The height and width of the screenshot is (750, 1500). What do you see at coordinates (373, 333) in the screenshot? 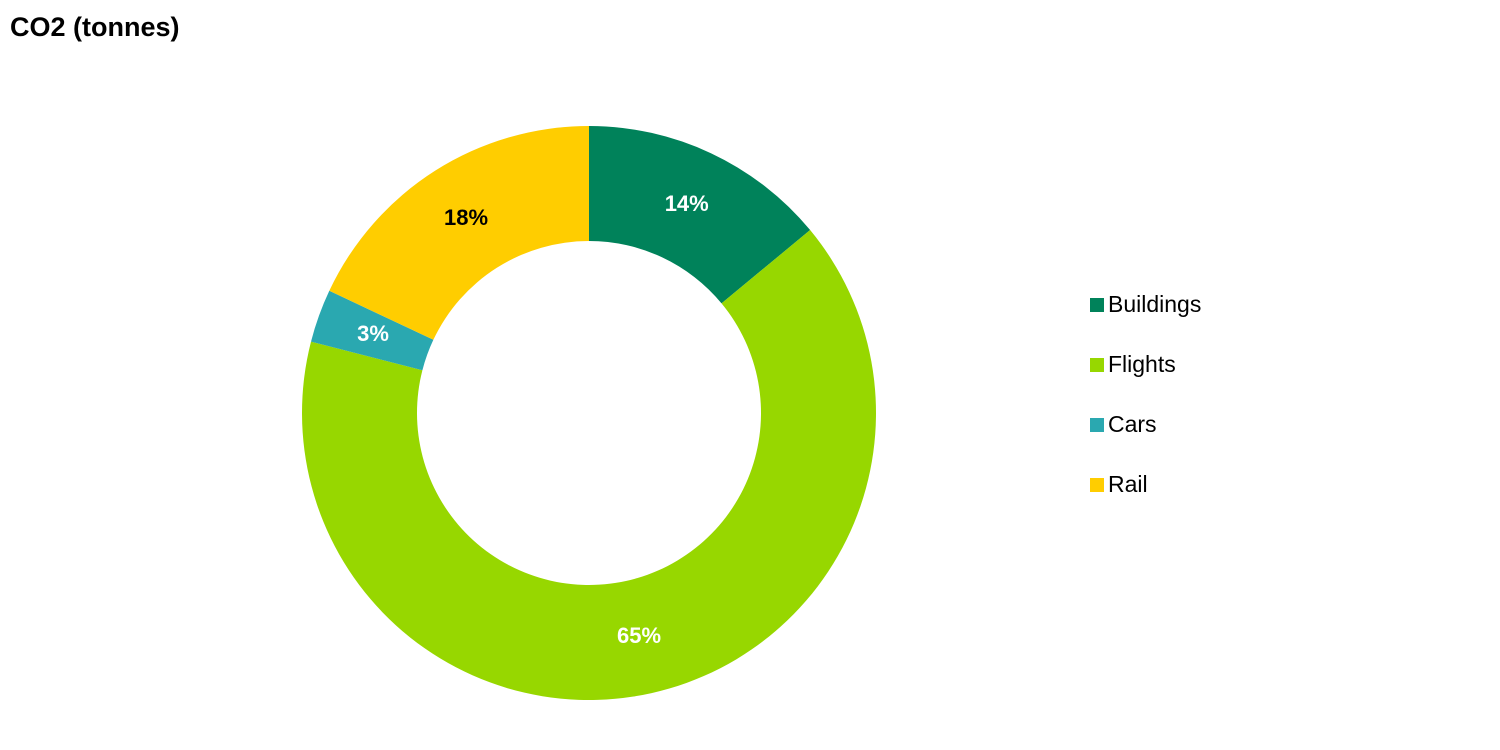
I see `slice-label: 3%` at bounding box center [373, 333].